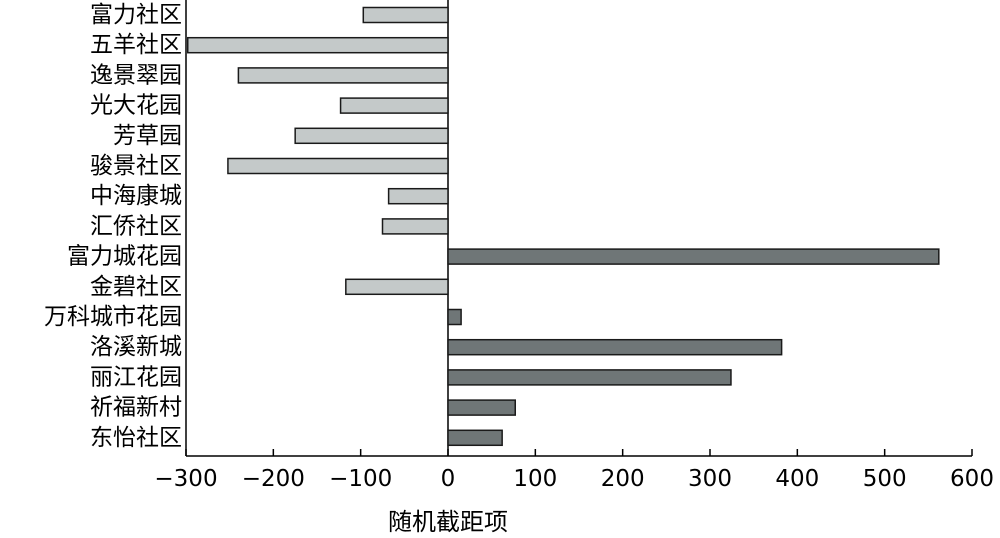  Describe the element at coordinates (797, 479) in the screenshot. I see `x-tick-label: 400` at that location.